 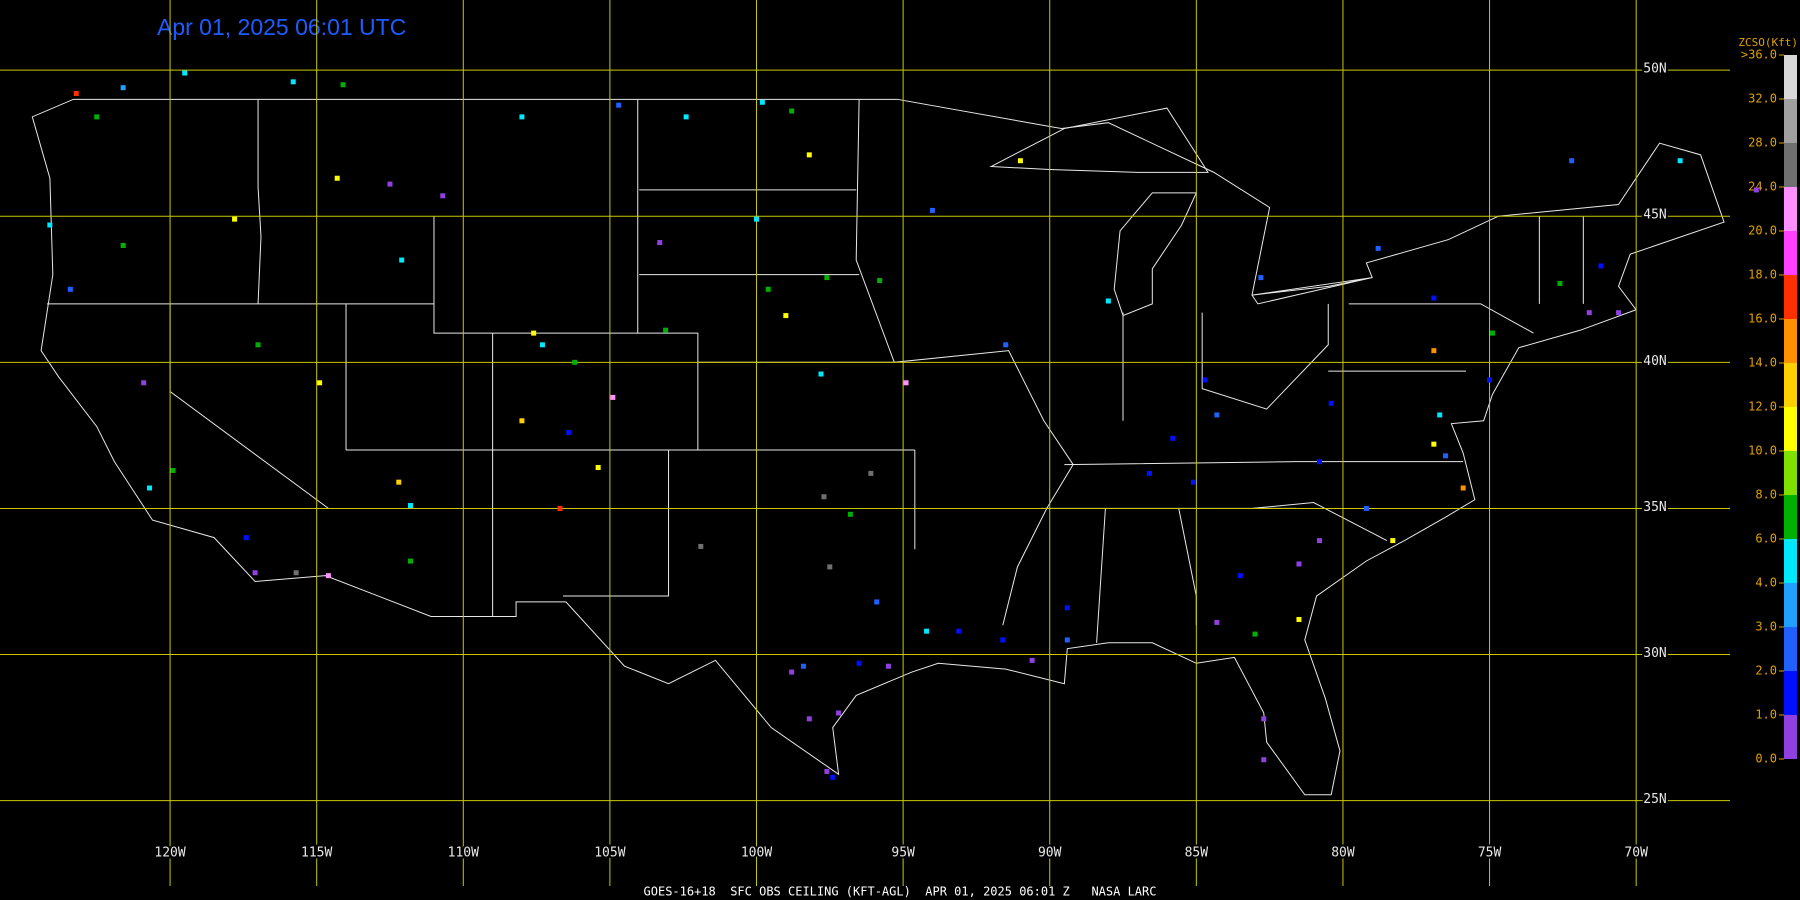 What do you see at coordinates (1766, 539) in the screenshot?
I see `colorbar-label: 6.0` at bounding box center [1766, 539].